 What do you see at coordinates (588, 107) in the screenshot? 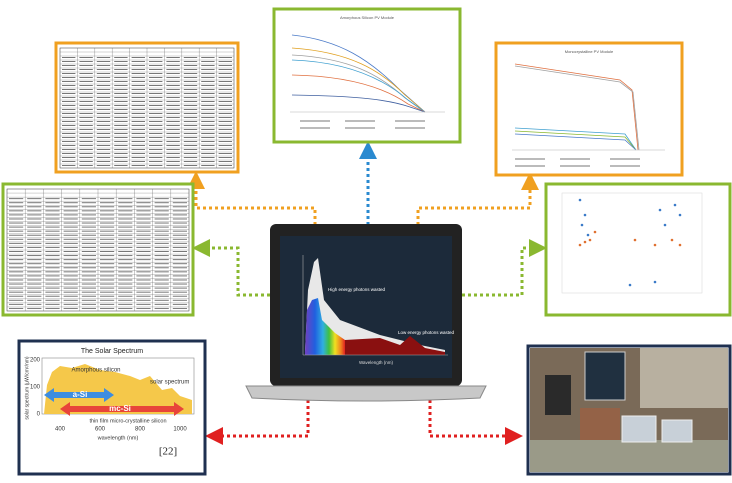
I see `iv-curves` at bounding box center [588, 107].